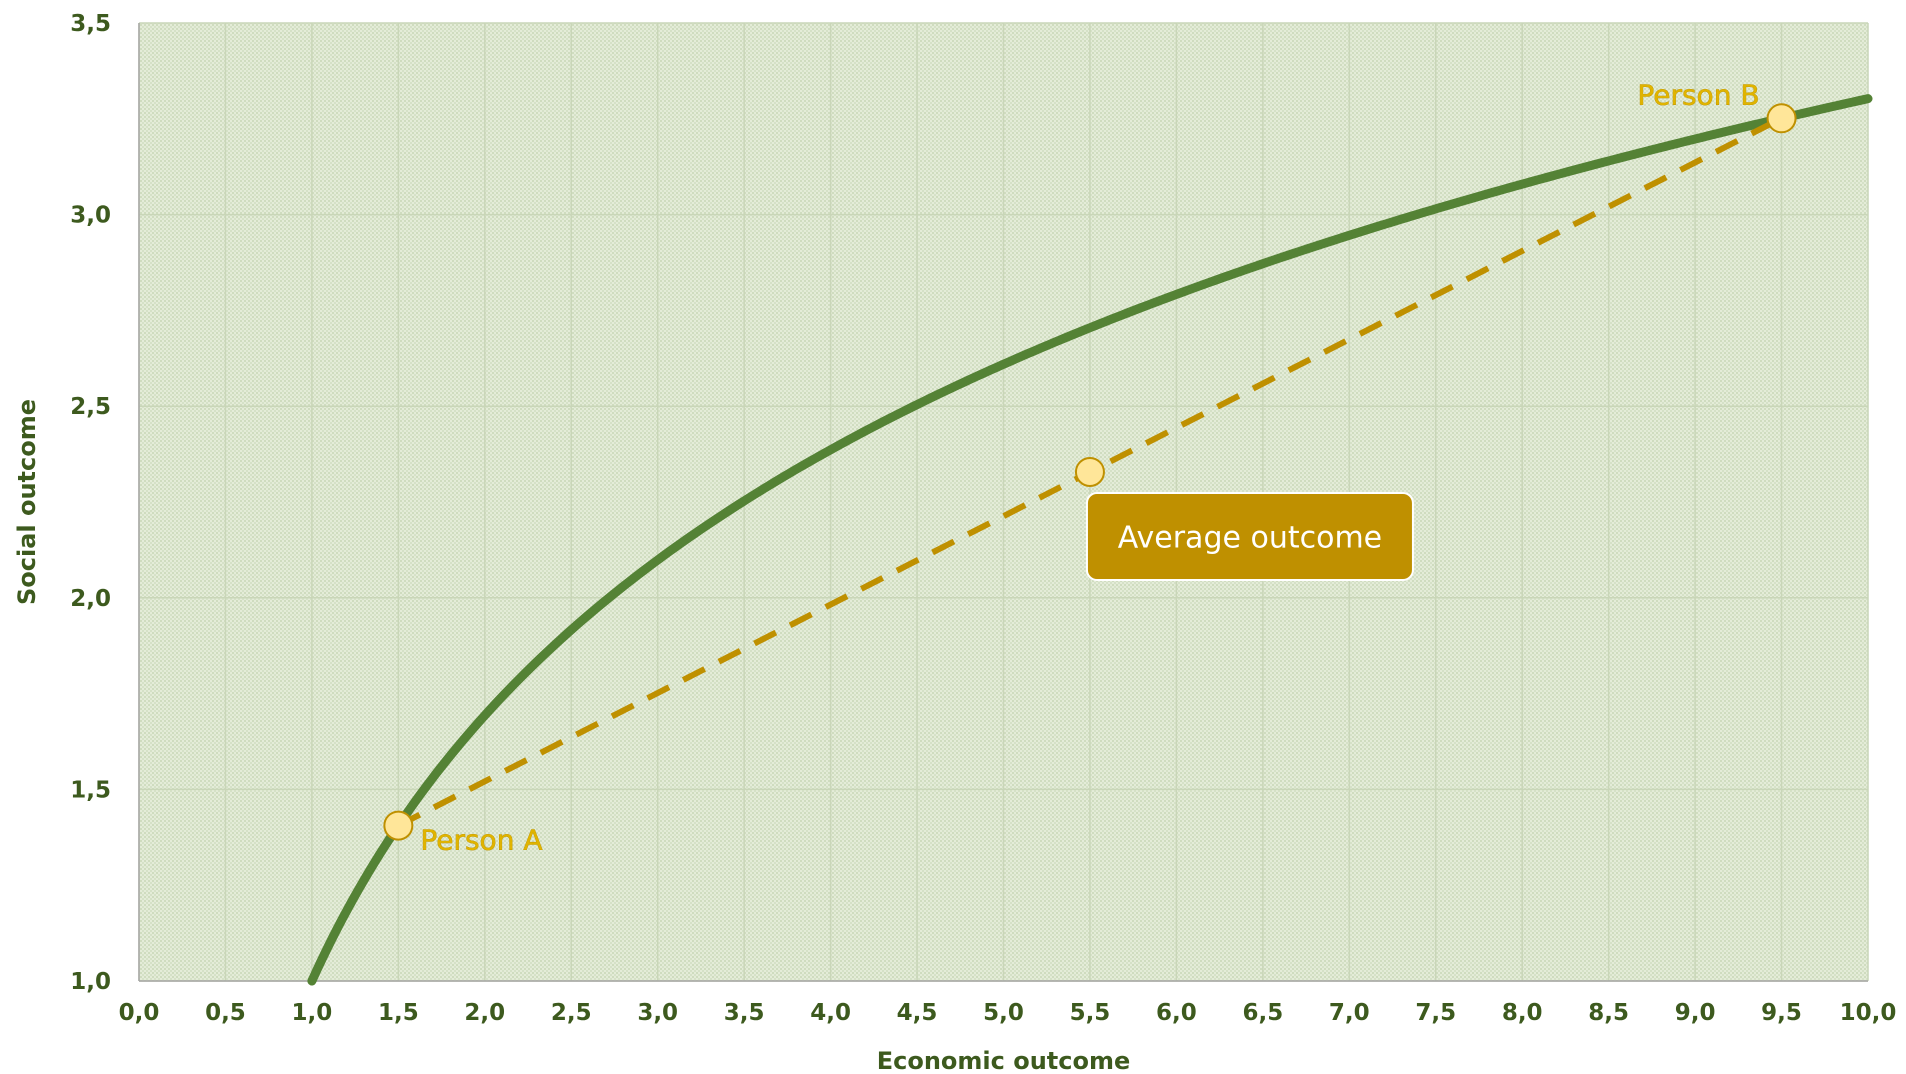  I want to click on x-tick-label: 4,5, so click(917, 1013).